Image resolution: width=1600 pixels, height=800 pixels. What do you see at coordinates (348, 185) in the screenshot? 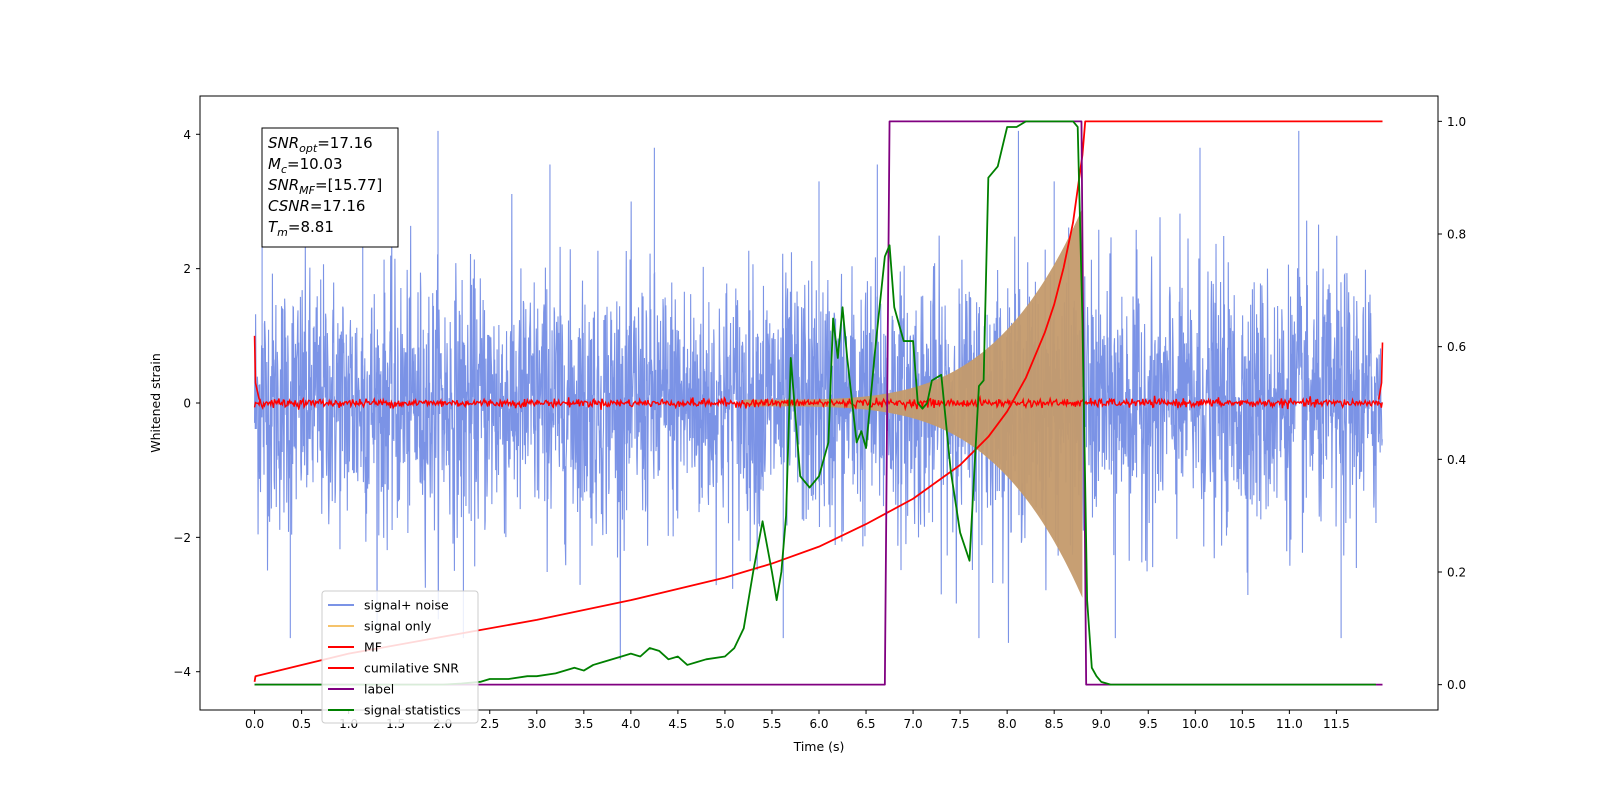
I see `annotation-value: =[15.77]` at bounding box center [348, 185].